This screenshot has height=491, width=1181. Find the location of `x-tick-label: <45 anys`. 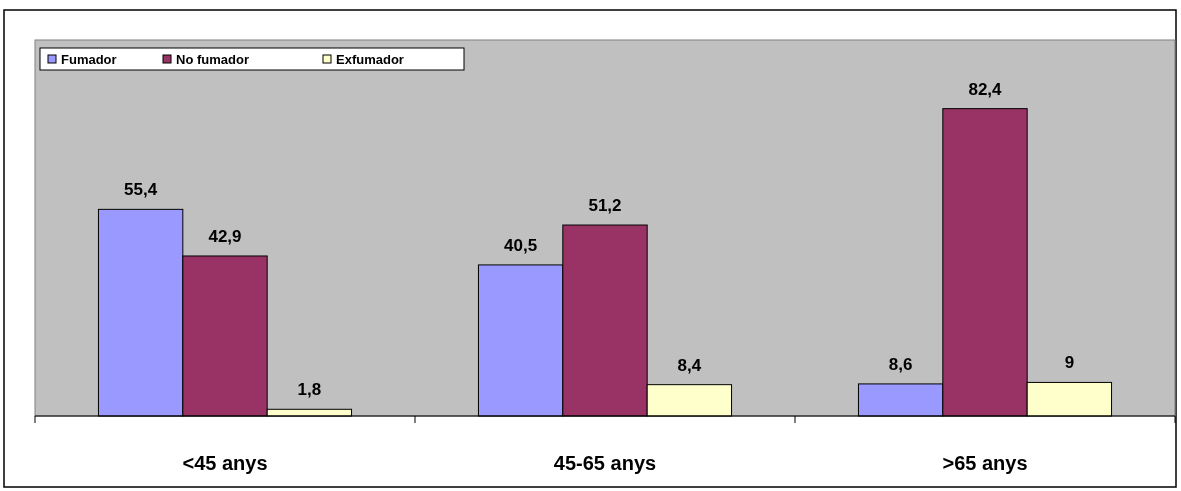

x-tick-label: <45 anys is located at coordinates (225, 463).